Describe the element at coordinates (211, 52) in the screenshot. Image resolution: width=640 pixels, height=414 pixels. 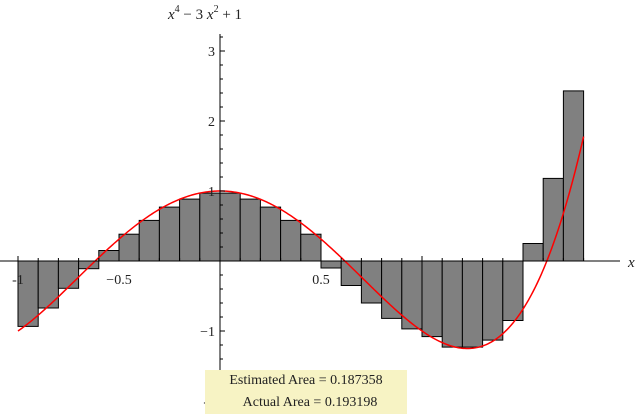
I see `y-tick-label: 3` at that location.